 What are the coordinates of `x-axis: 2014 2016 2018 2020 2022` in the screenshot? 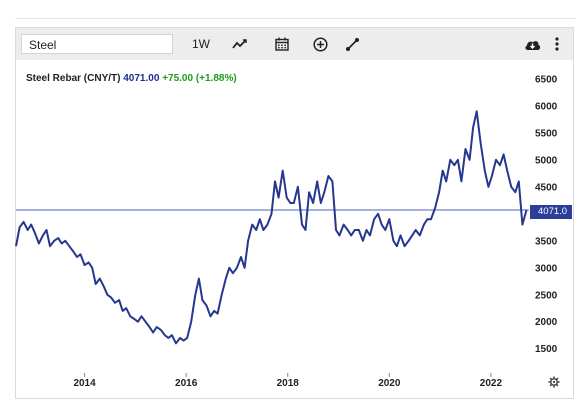 It's located at (287, 381).